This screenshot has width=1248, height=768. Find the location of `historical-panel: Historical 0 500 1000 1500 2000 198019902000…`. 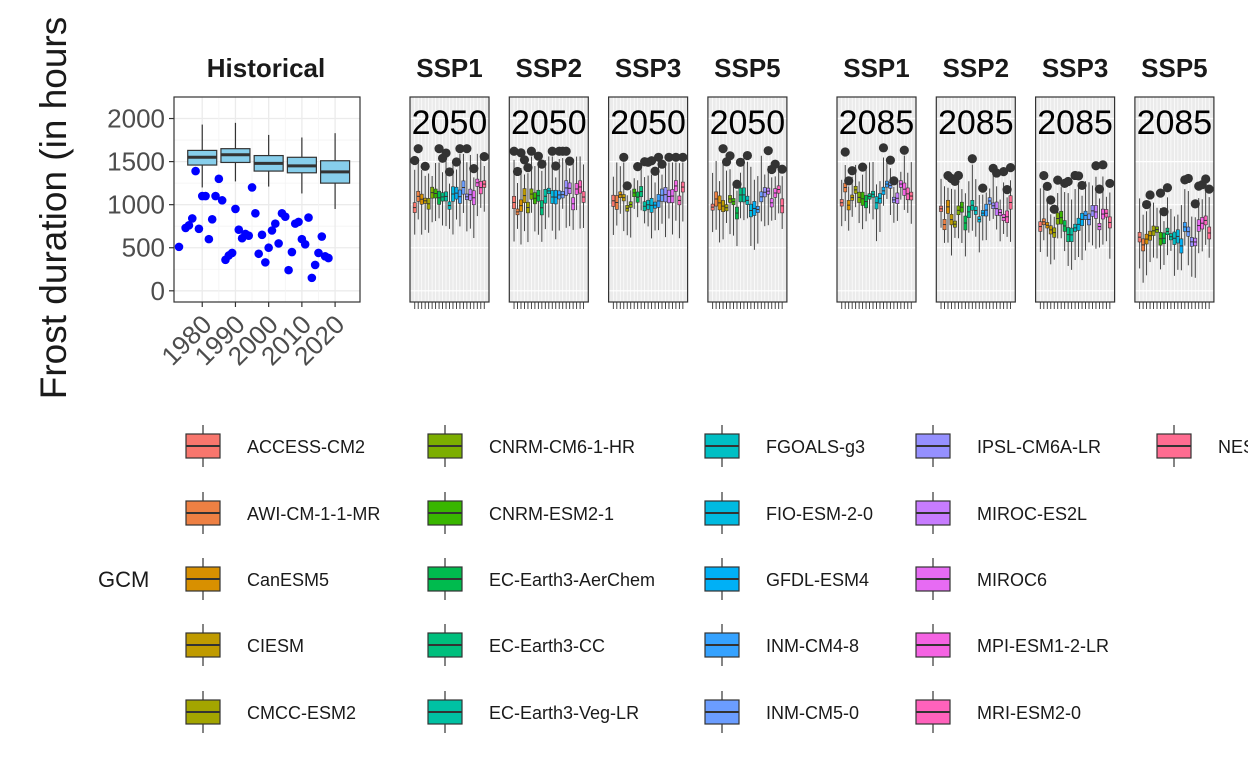

historical-panel: Historical 0 500 1000 1500 2000 198019902000… is located at coordinates (234, 212).